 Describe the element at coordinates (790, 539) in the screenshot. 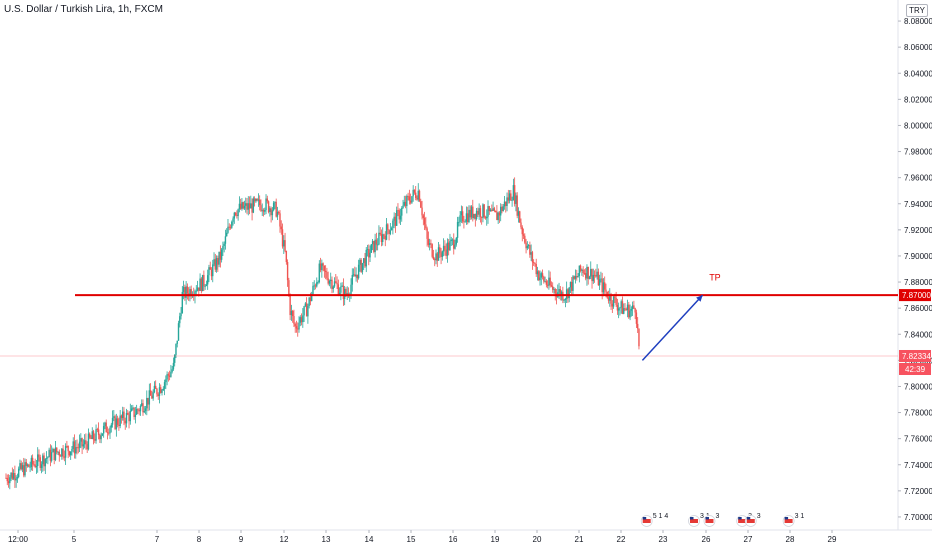

I see `x-tick-label: 28` at that location.